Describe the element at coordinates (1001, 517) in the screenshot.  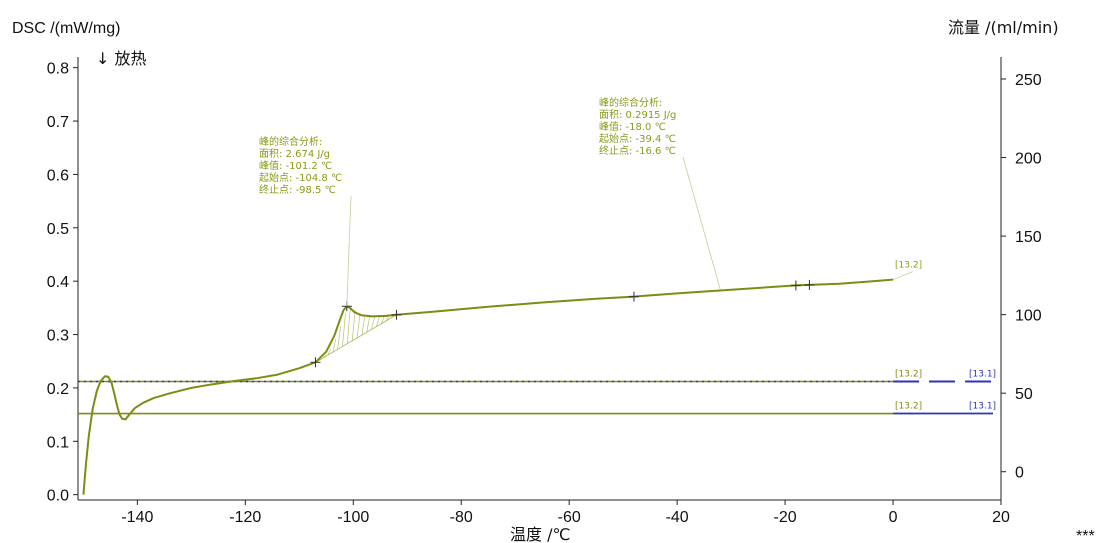
I see `x-tick-label: 20` at that location.